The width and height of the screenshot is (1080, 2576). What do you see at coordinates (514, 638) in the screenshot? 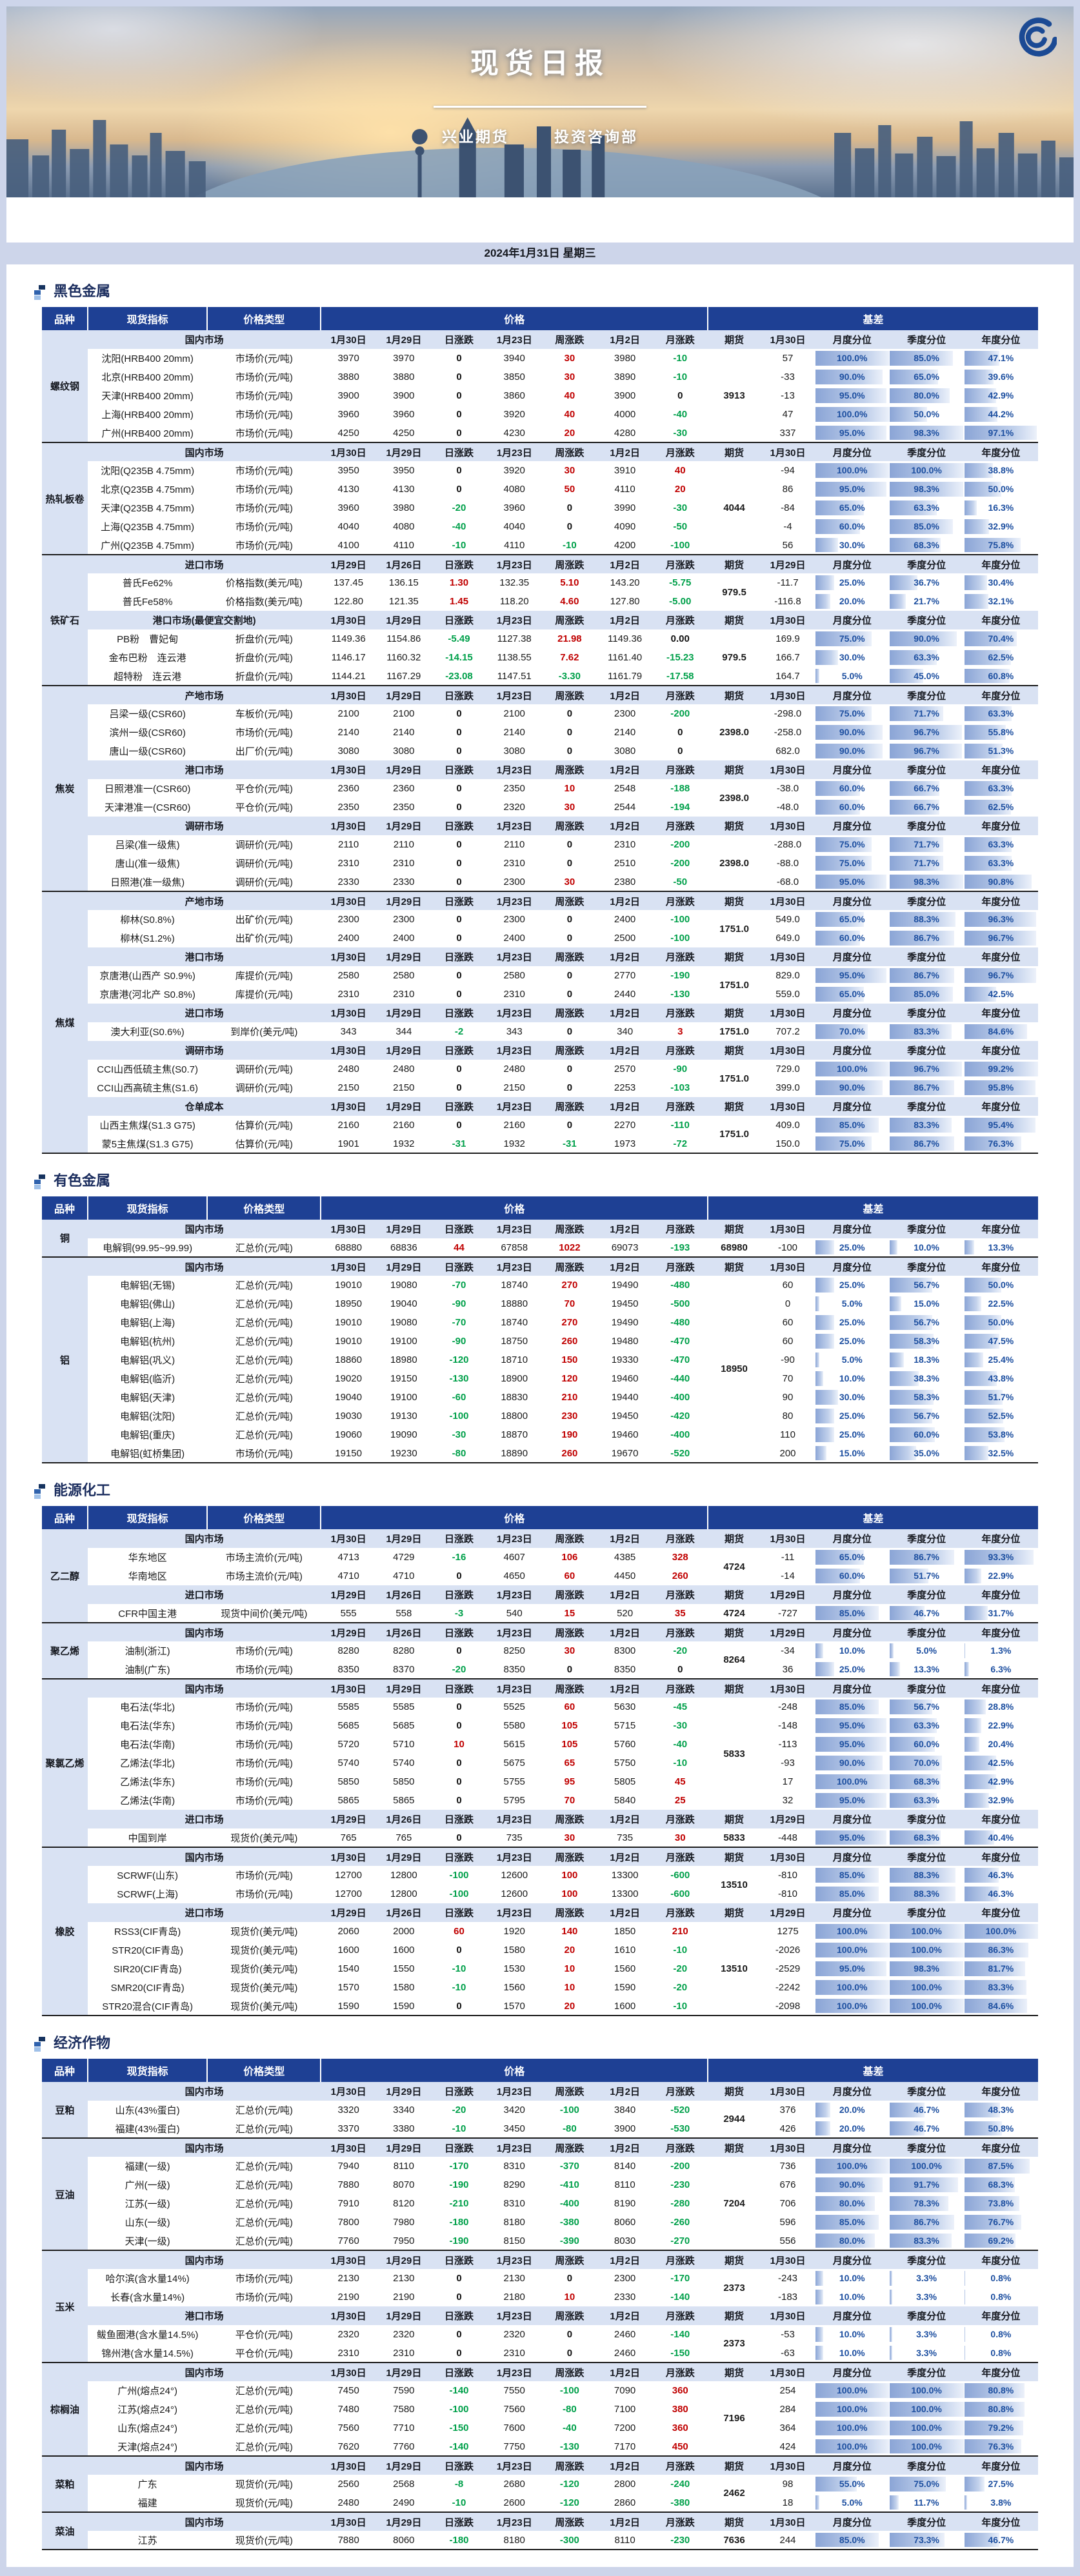
I see `price-cell: 1127.38` at bounding box center [514, 638].